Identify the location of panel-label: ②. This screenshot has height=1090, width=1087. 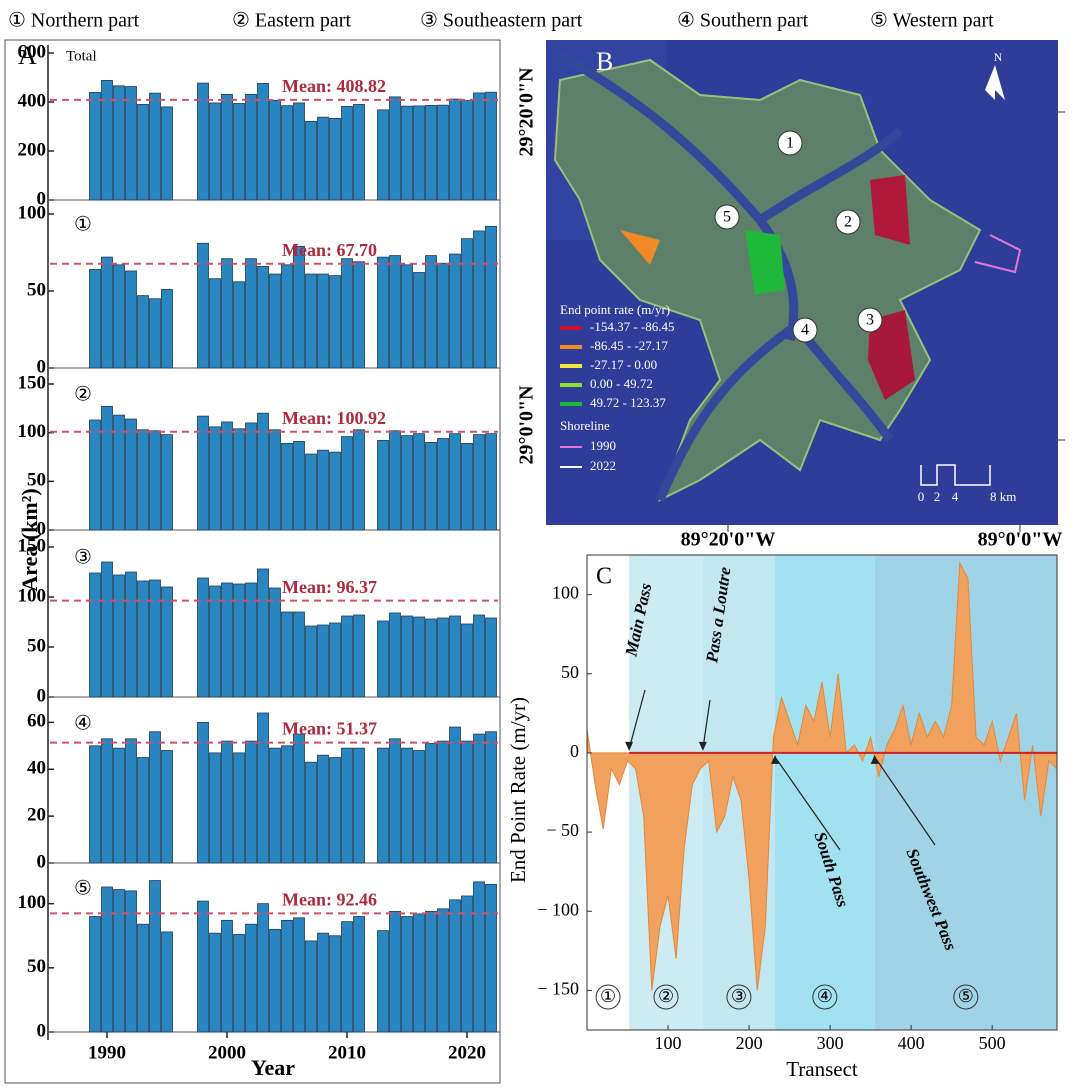
(83, 395).